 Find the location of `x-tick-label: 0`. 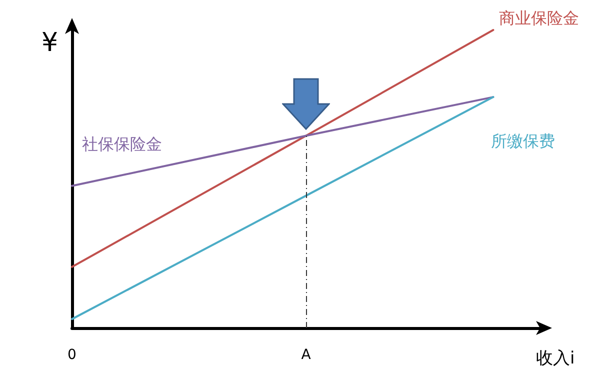

x-tick-label: 0 is located at coordinates (72, 355).